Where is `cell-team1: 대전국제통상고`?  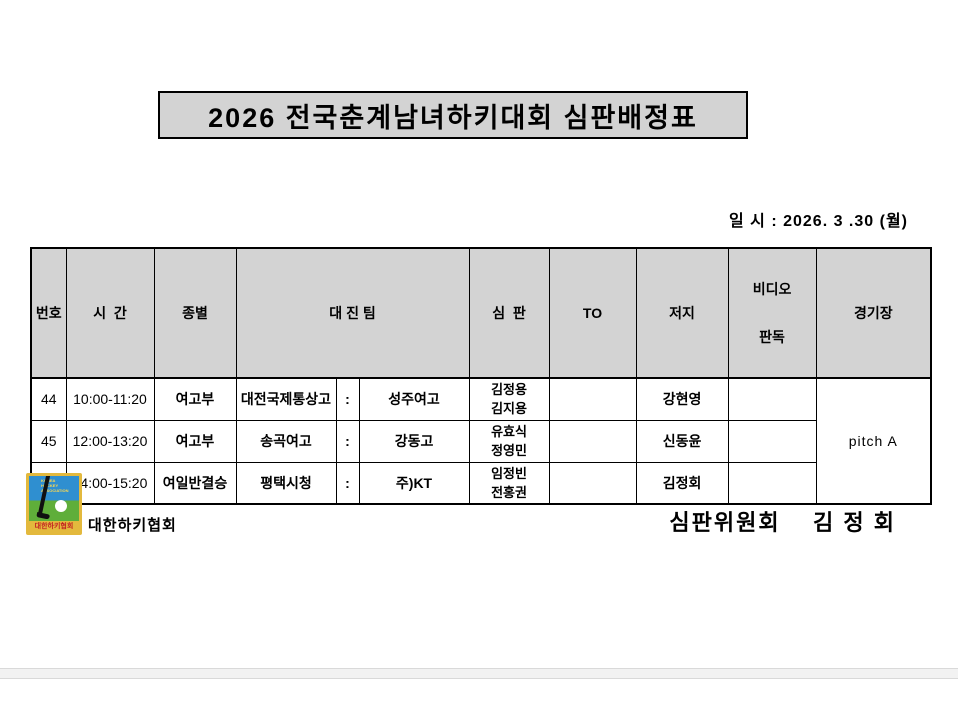
cell-team1: 대전국제통상고 is located at coordinates (286, 399).